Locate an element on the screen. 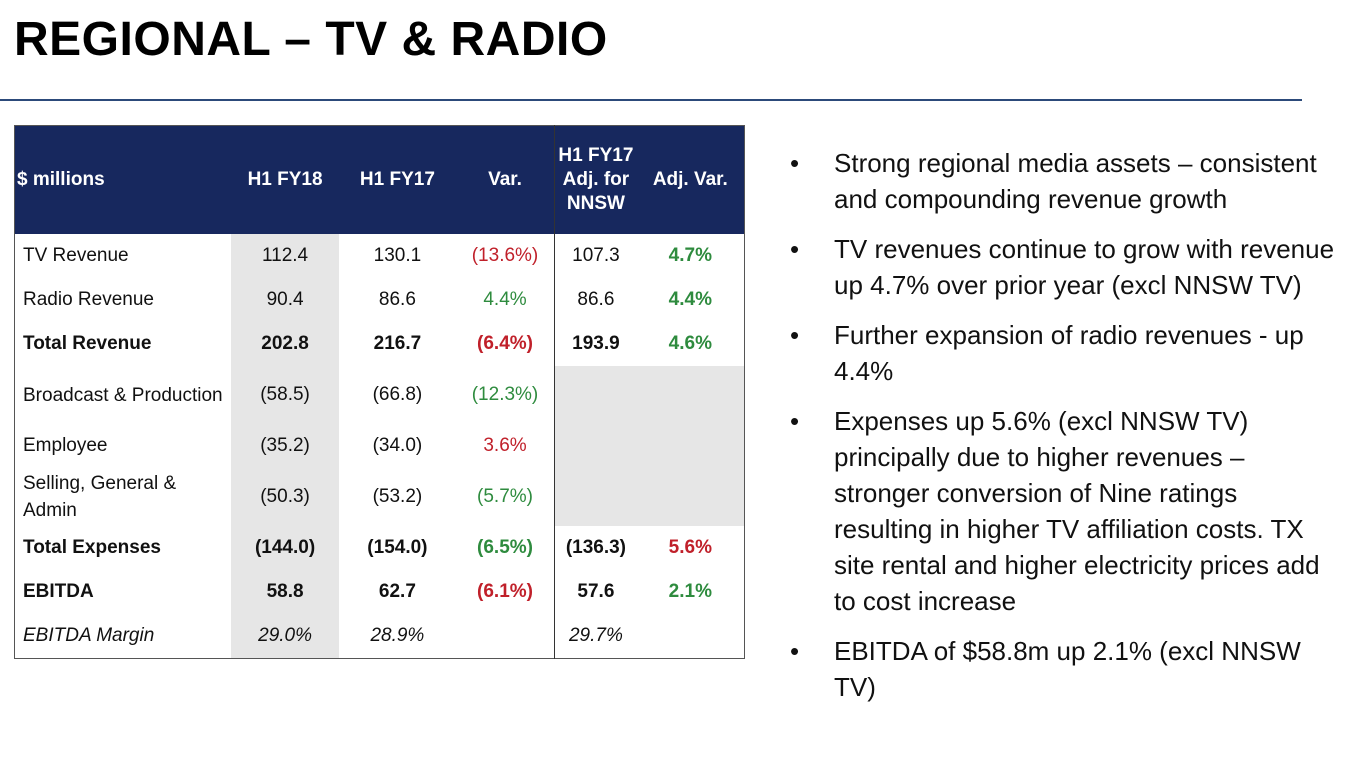 This screenshot has height=784, width=1348. bullet-item: • EBITDA of $58.8m up 2.1% (excl NNSW TV) is located at coordinates (1062, 669).